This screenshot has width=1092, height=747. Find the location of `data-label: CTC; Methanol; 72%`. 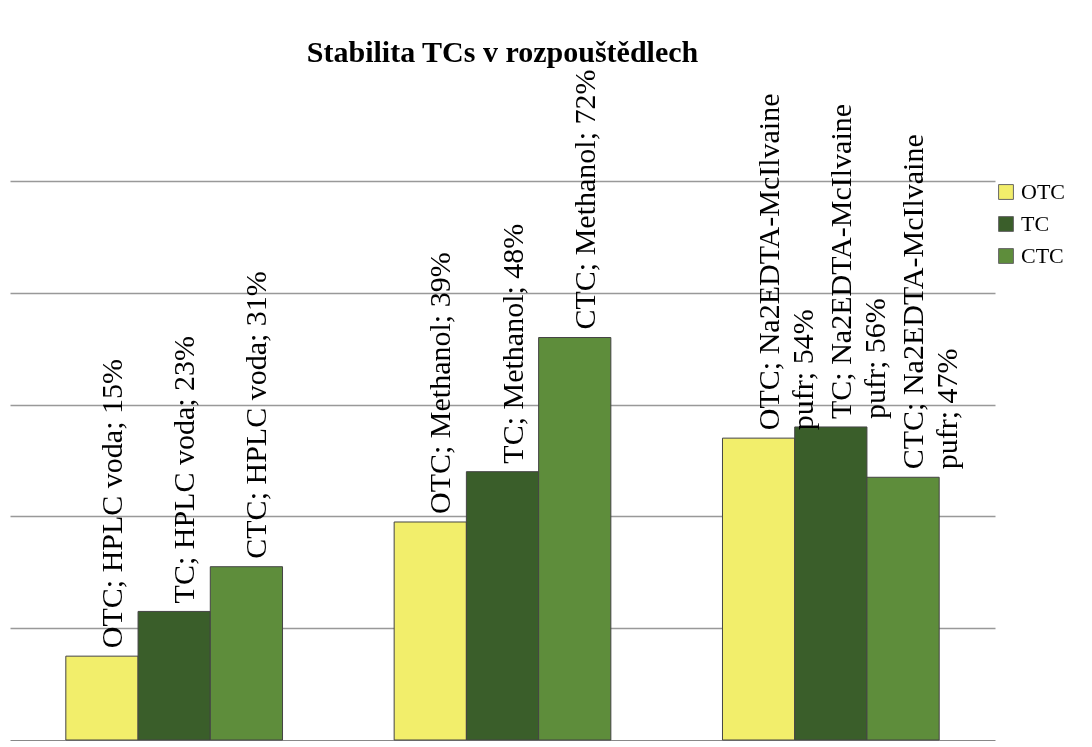

data-label: CTC; Methanol; 72% is located at coordinates (584, 199).